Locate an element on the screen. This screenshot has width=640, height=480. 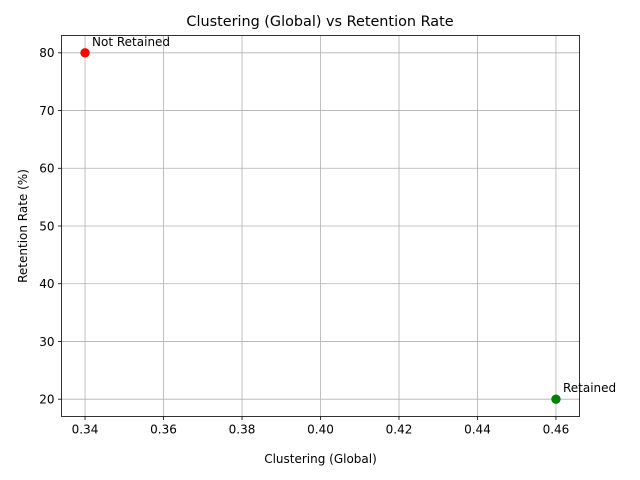
y-tick-label: 80 is located at coordinates (46, 53).